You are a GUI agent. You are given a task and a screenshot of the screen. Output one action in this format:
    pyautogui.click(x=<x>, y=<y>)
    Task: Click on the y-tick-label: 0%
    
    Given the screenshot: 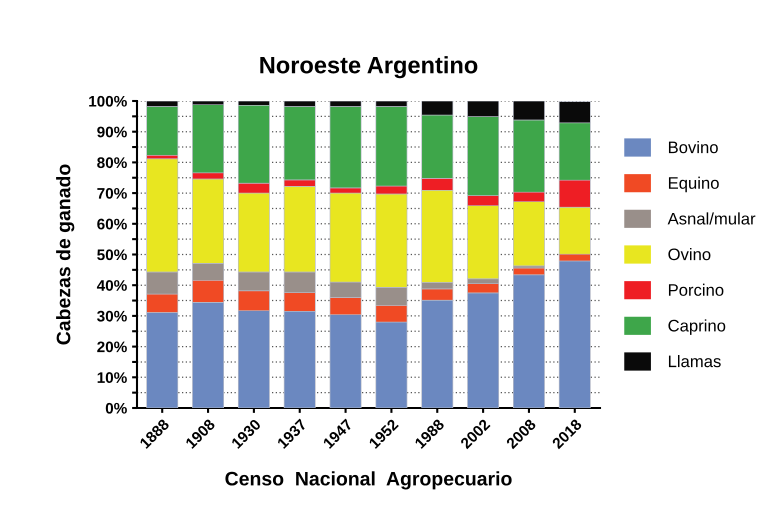 What is the action you would take?
    pyautogui.click(x=116, y=408)
    